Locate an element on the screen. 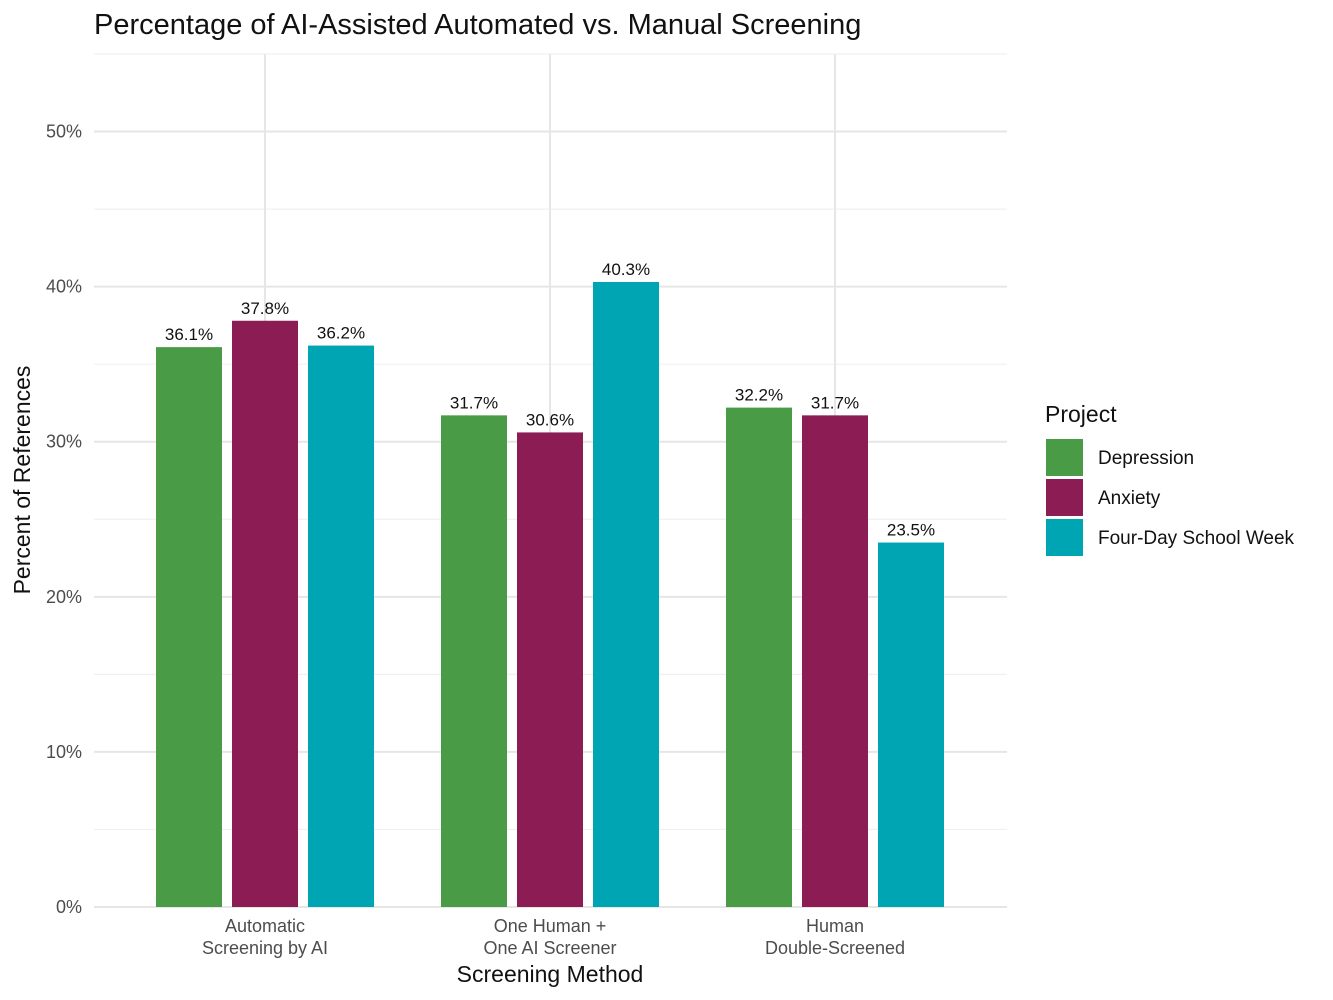 The image size is (1333, 1000). y-tick-label: 10% is located at coordinates (64, 752).